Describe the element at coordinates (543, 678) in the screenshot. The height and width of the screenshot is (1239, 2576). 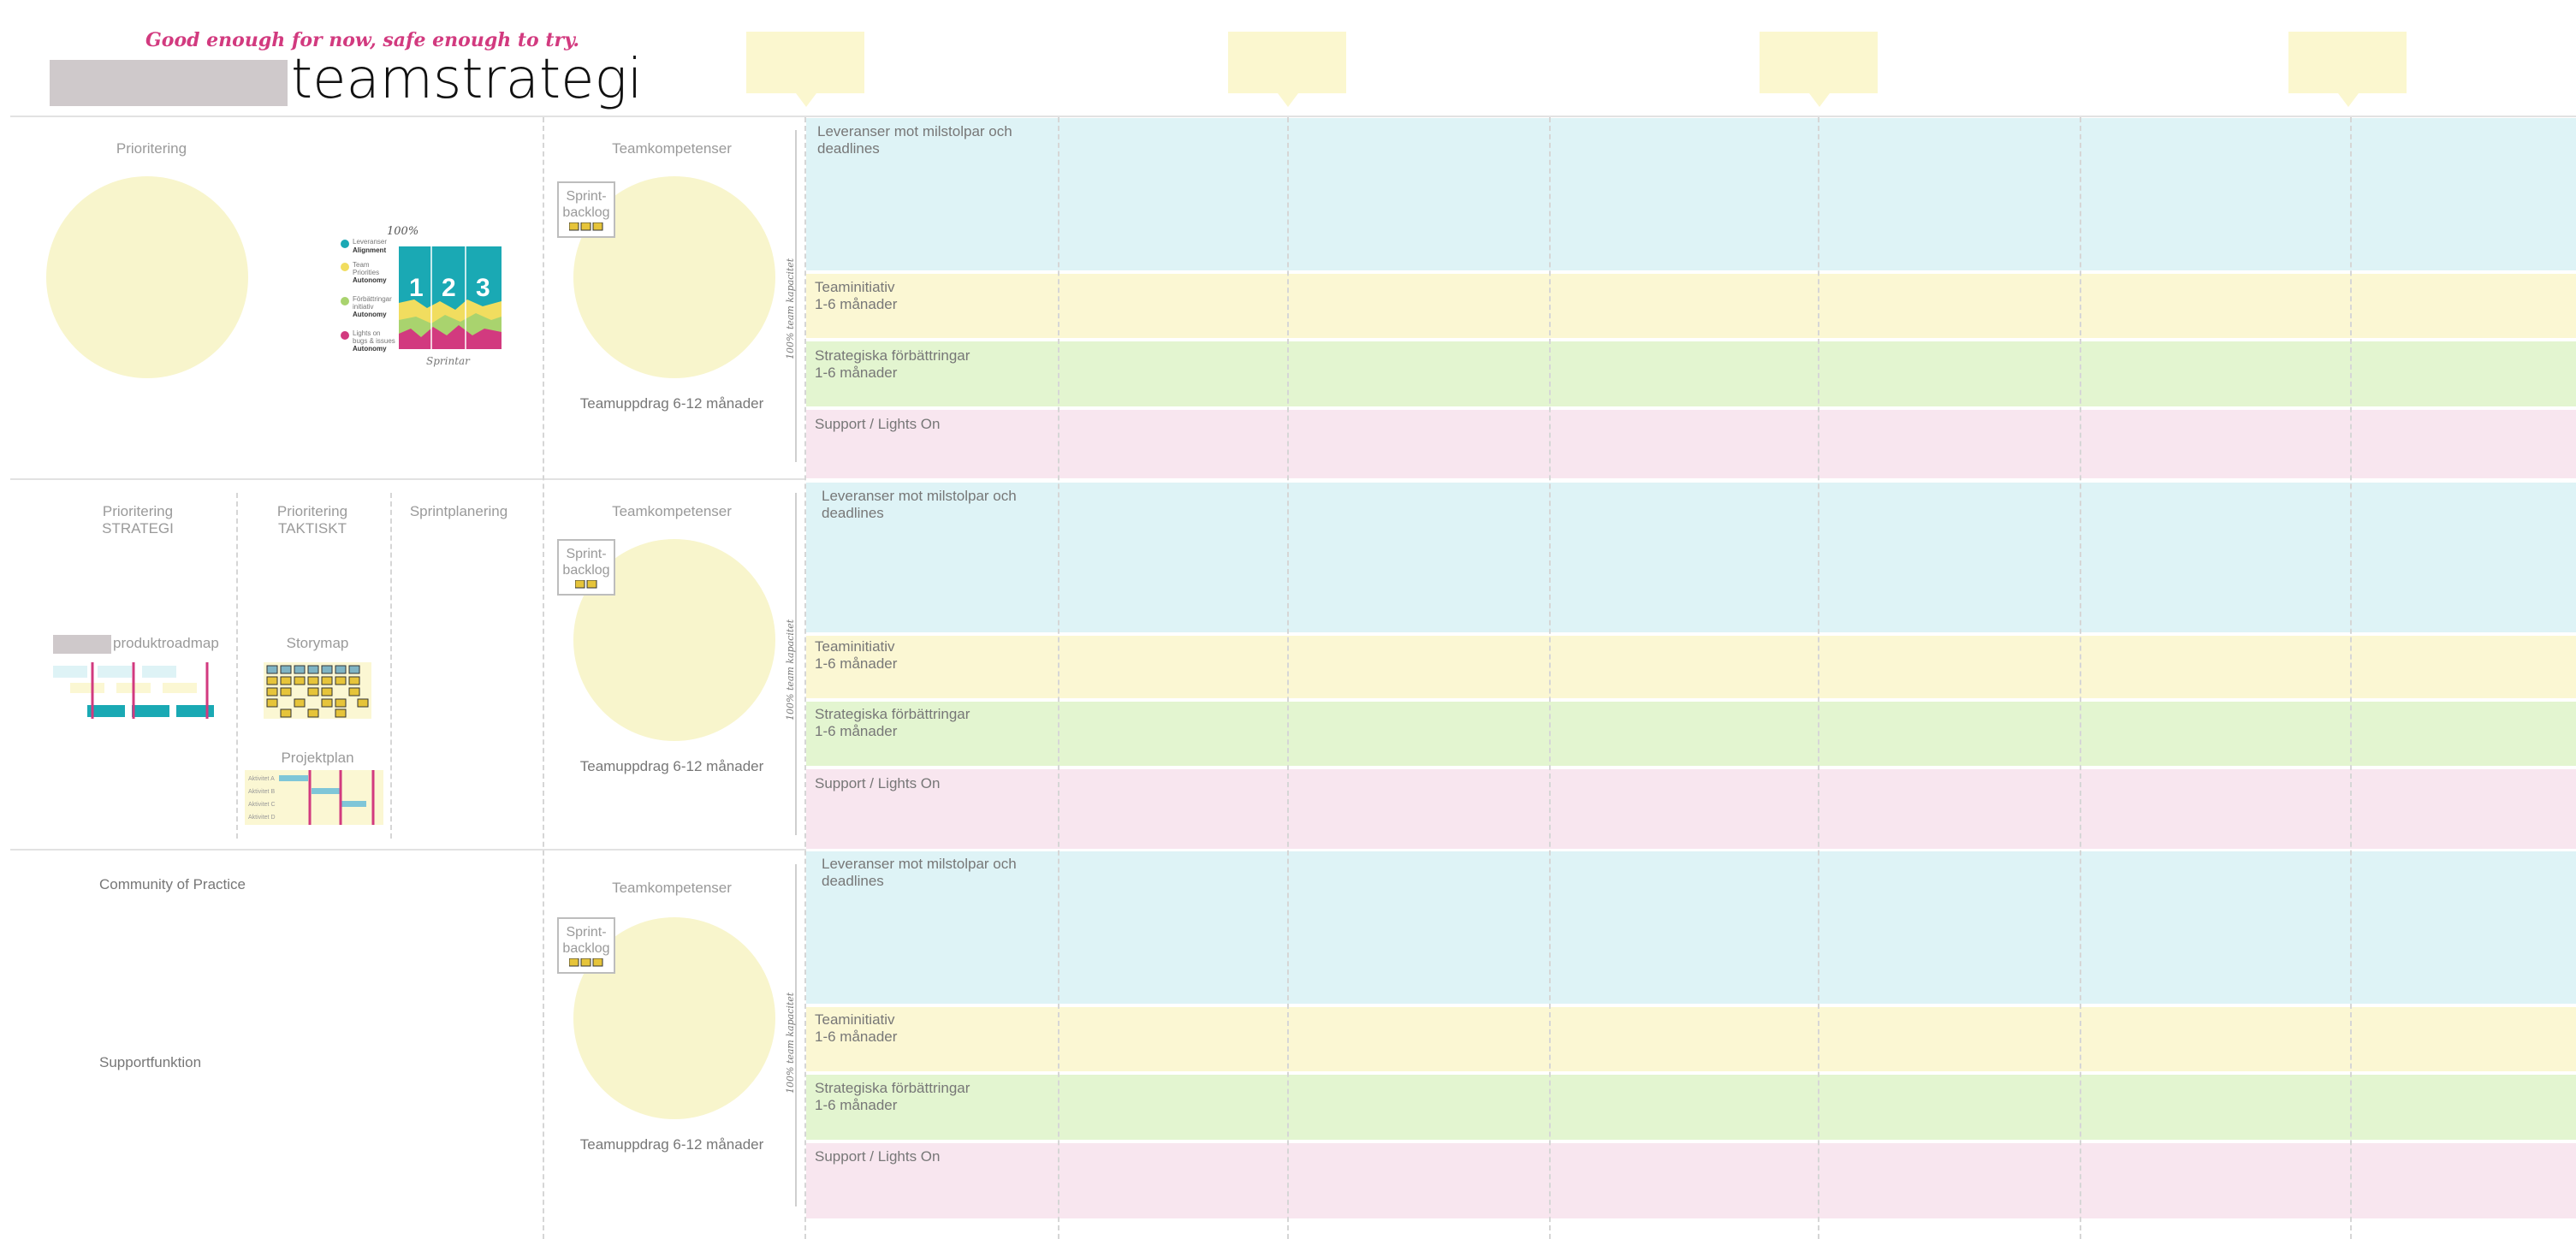
I see `divider-vertical` at that location.